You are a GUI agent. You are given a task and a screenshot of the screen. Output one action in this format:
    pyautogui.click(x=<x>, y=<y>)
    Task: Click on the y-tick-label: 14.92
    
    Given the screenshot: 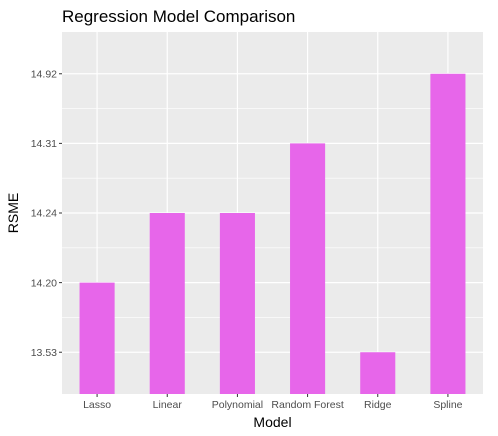 What is the action you would take?
    pyautogui.click(x=44, y=74)
    